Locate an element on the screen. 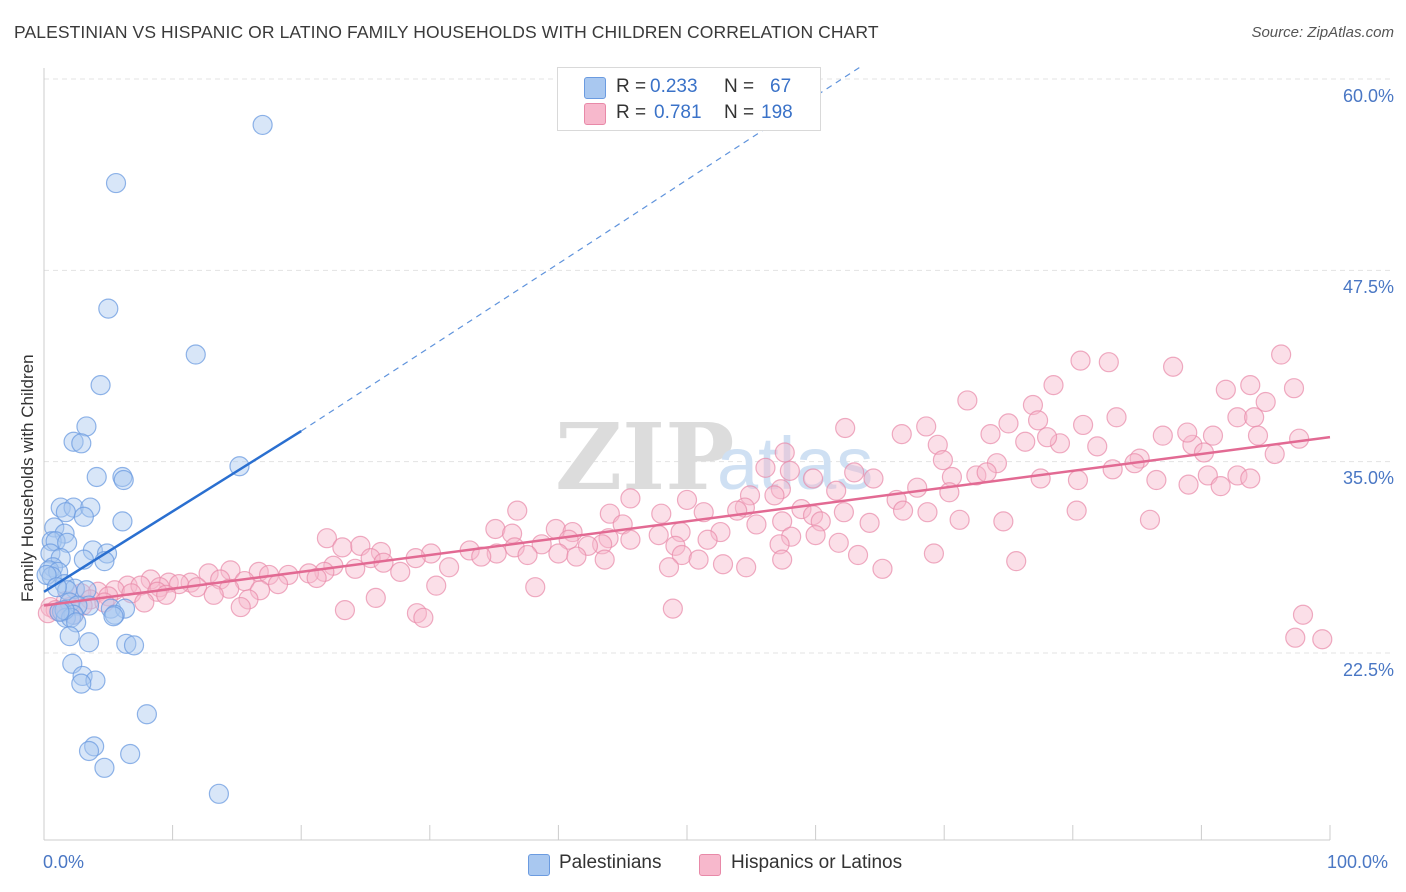 The image size is (1406, 892). x-tick-0: 0.0% is located at coordinates (64, 862).